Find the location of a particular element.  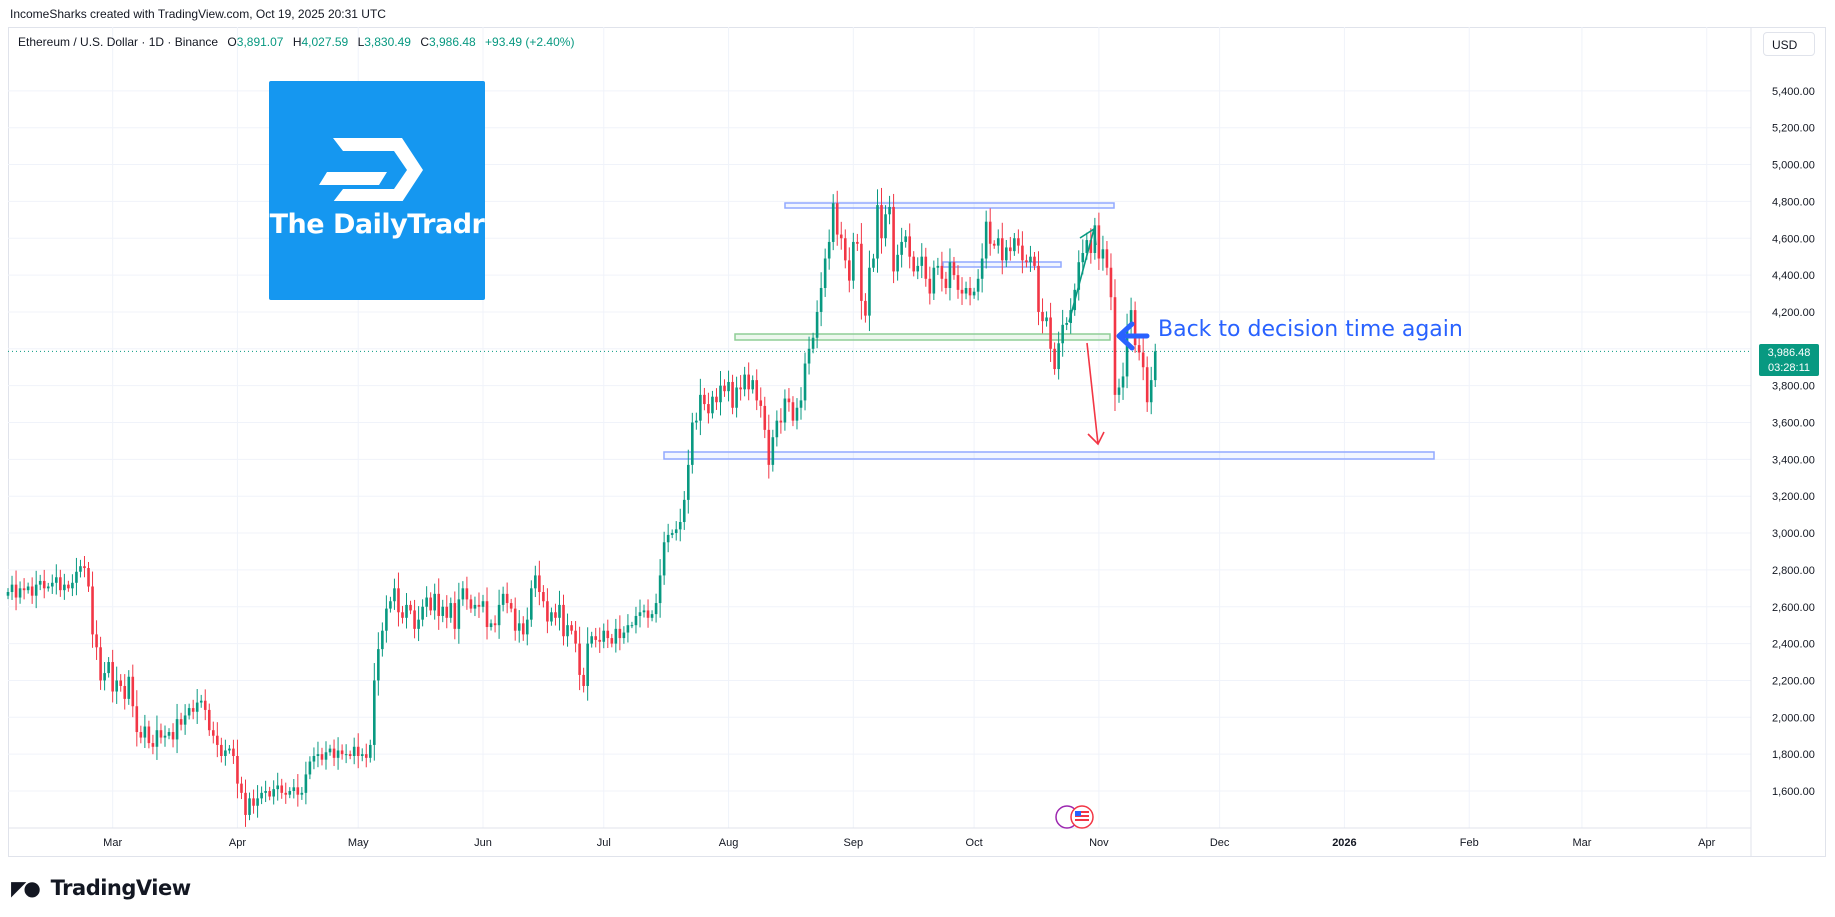

time-tick-label: Feb is located at coordinates (1469, 843).